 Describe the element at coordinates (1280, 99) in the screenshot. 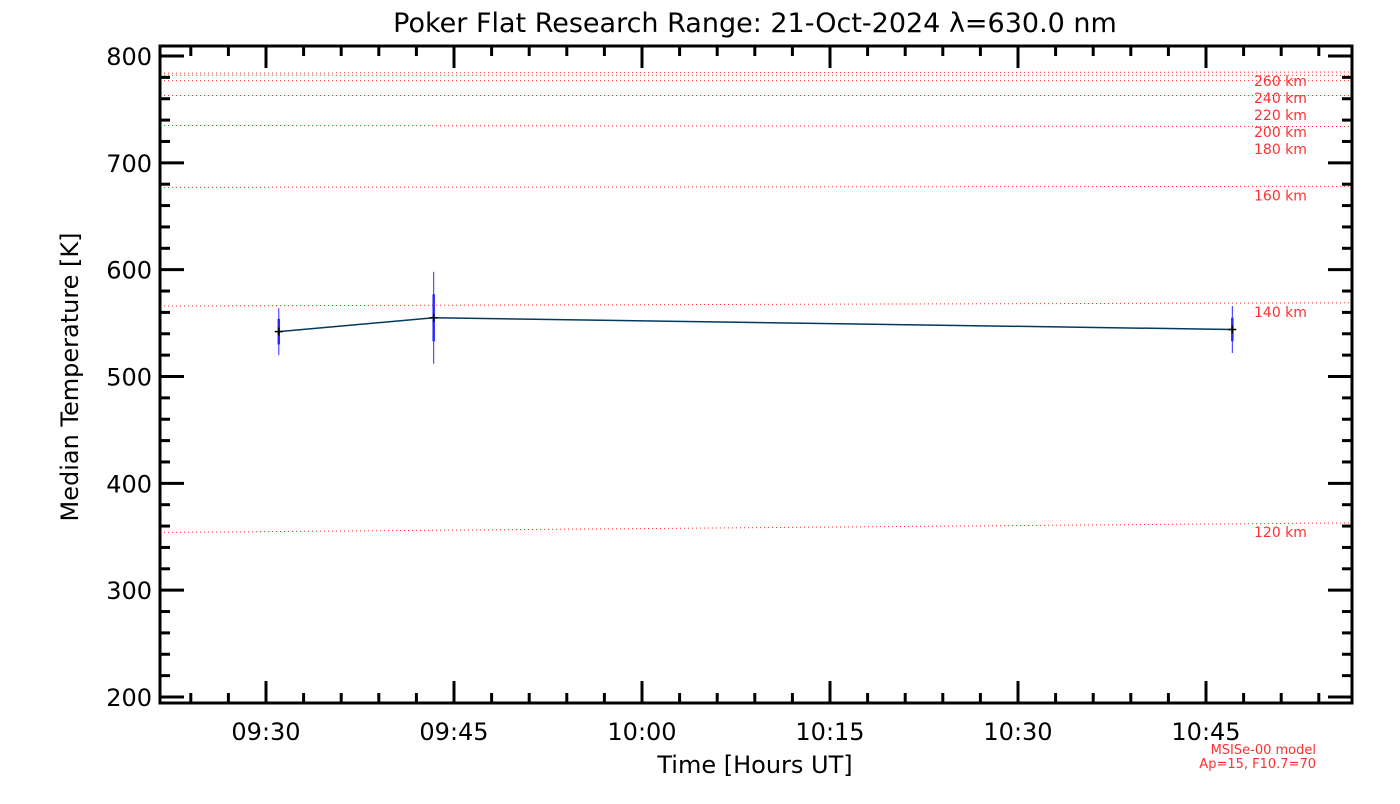

I see `model-line-label: 240 km` at that location.